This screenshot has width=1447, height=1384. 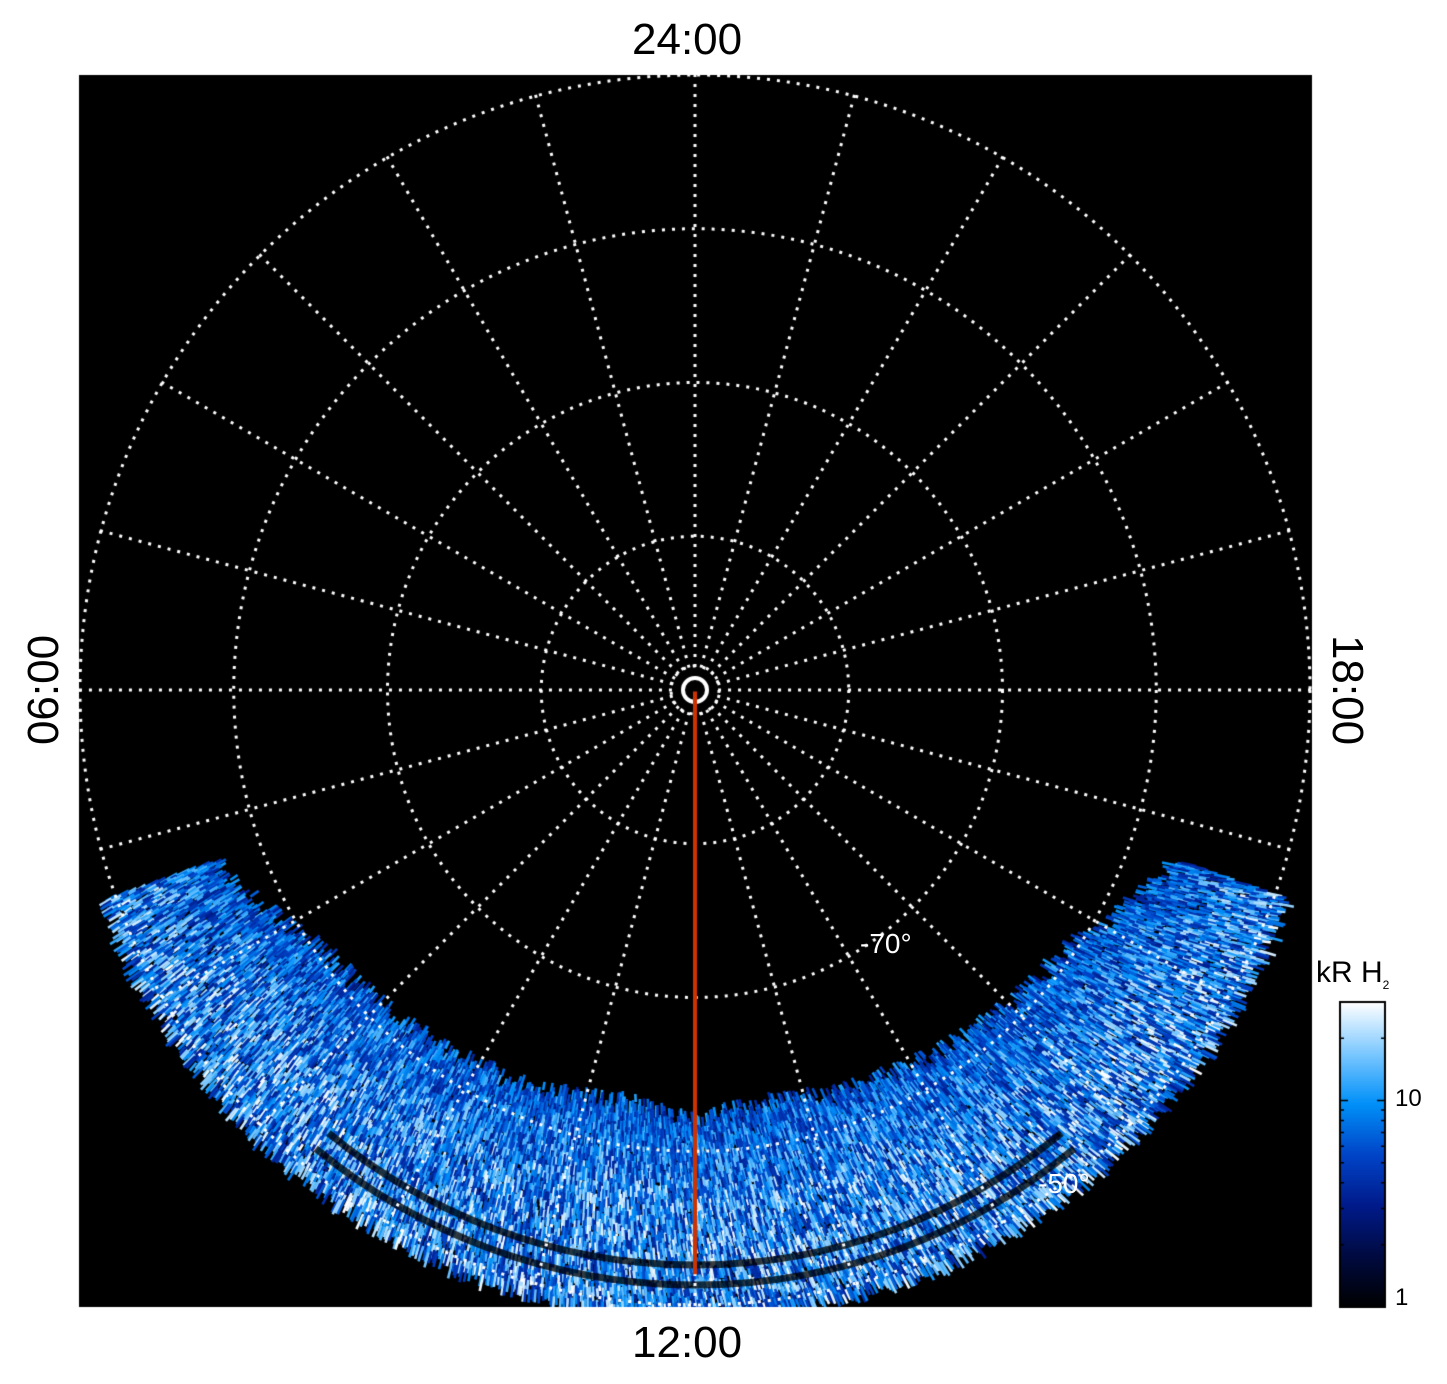 I want to click on colorbar-unit: kR H, so click(x=1349, y=972).